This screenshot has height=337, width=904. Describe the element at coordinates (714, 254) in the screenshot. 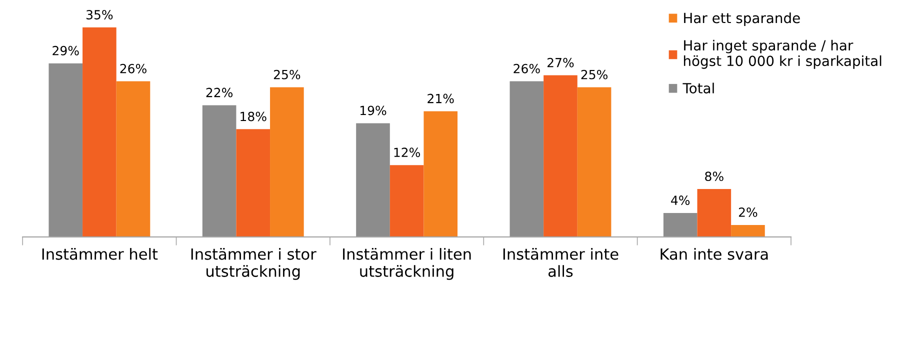

I see `x-tick-label: Kan inte svara` at that location.